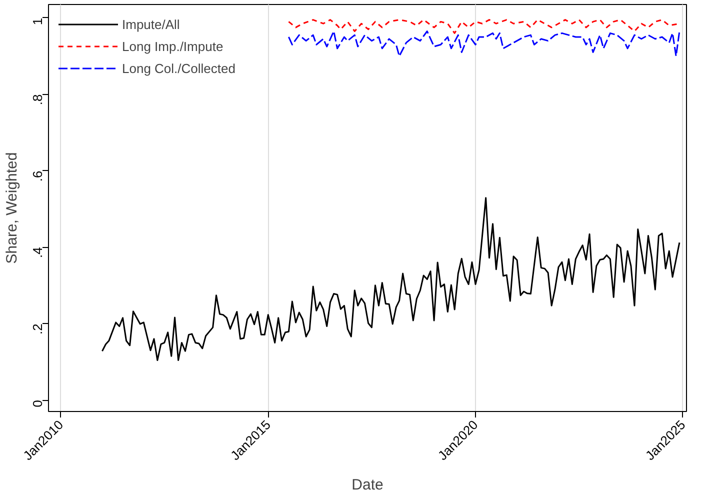 Image resolution: width=704 pixels, height=500 pixels. Describe the element at coordinates (37, 252) in the screenshot. I see `y-tick-label: .4` at that location.